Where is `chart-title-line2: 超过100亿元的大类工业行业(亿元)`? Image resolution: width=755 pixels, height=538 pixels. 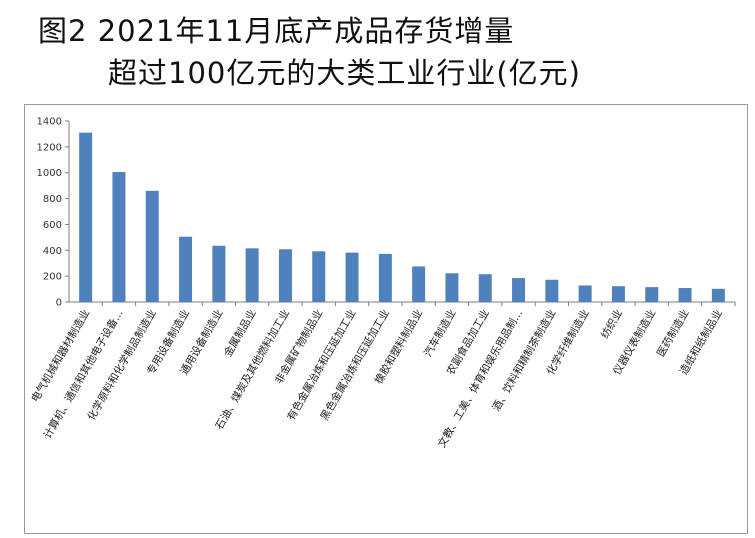 chart-title-line2: 超过100亿元的大类工业行业(亿元) is located at coordinates (344, 73).